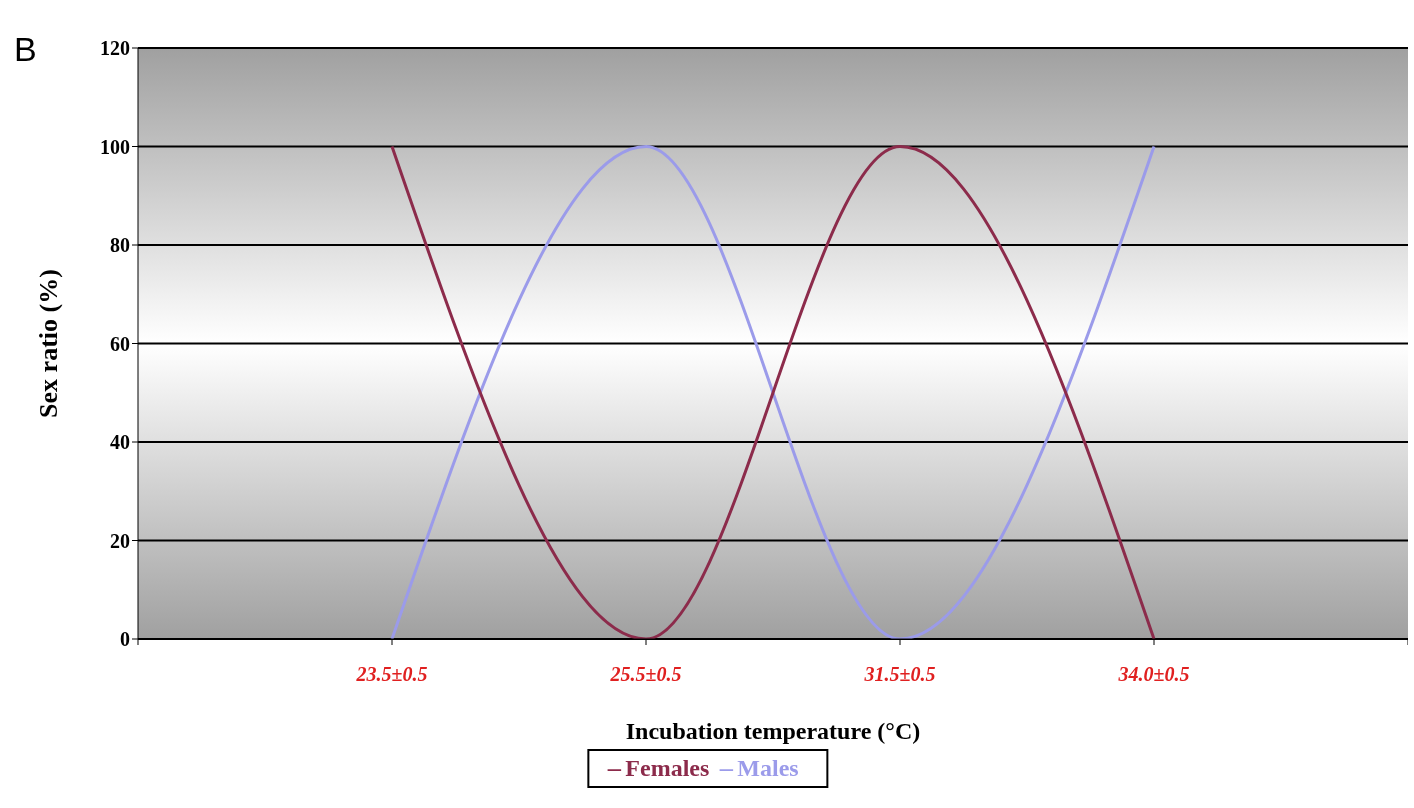  I want to click on y-tick-label: 80, so click(120, 245).